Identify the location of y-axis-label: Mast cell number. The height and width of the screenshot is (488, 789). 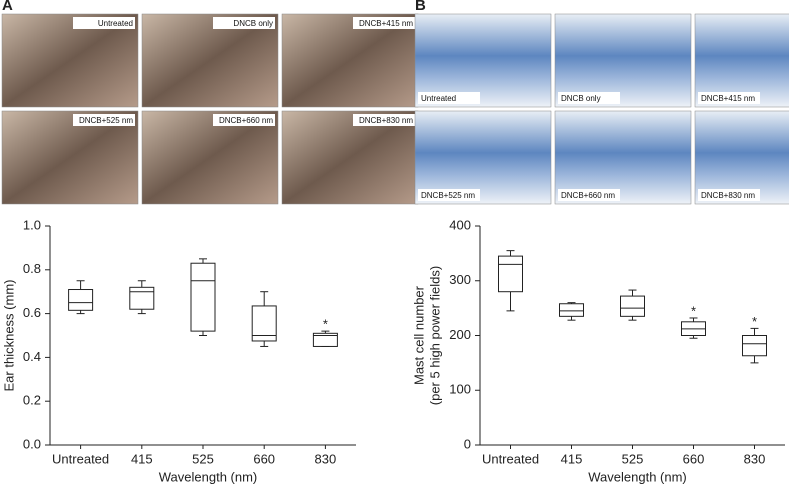
(418, 335).